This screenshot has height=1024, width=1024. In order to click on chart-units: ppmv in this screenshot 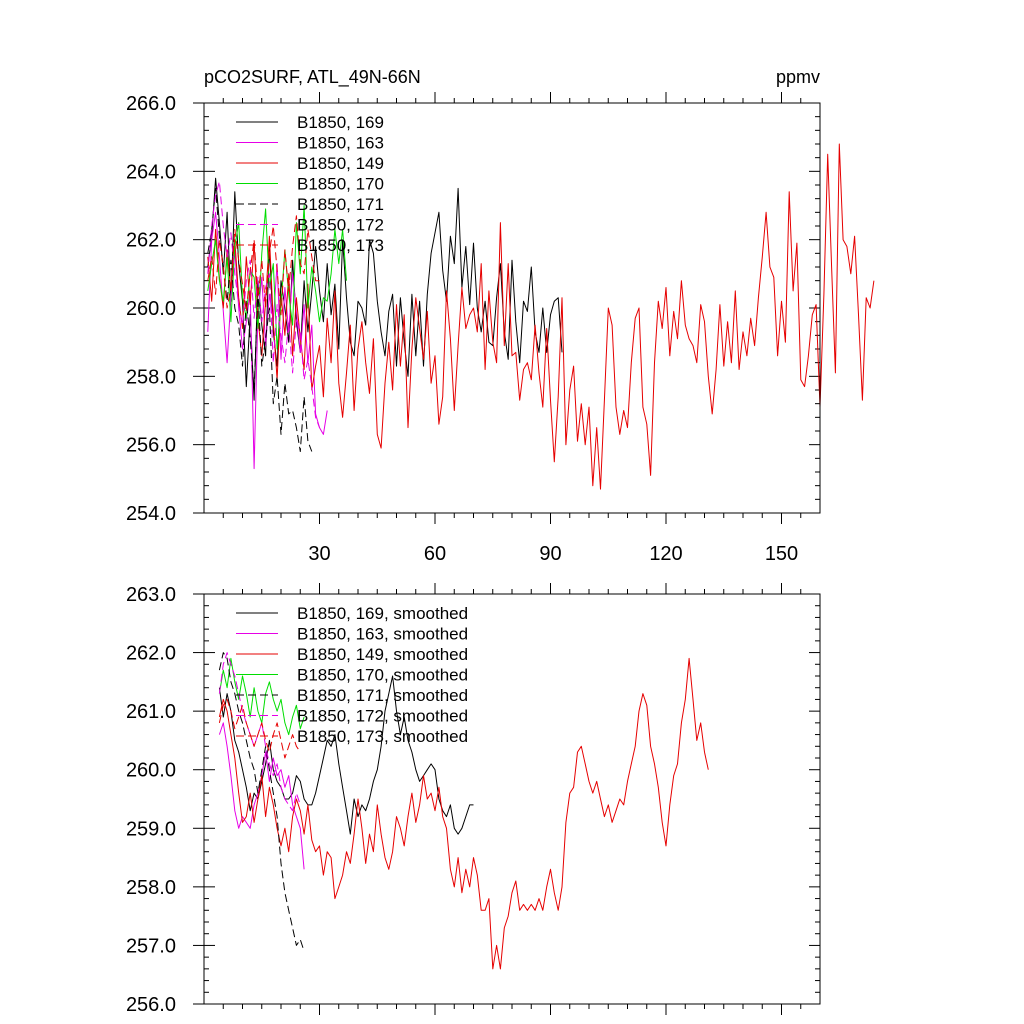, I will do `click(798, 77)`.